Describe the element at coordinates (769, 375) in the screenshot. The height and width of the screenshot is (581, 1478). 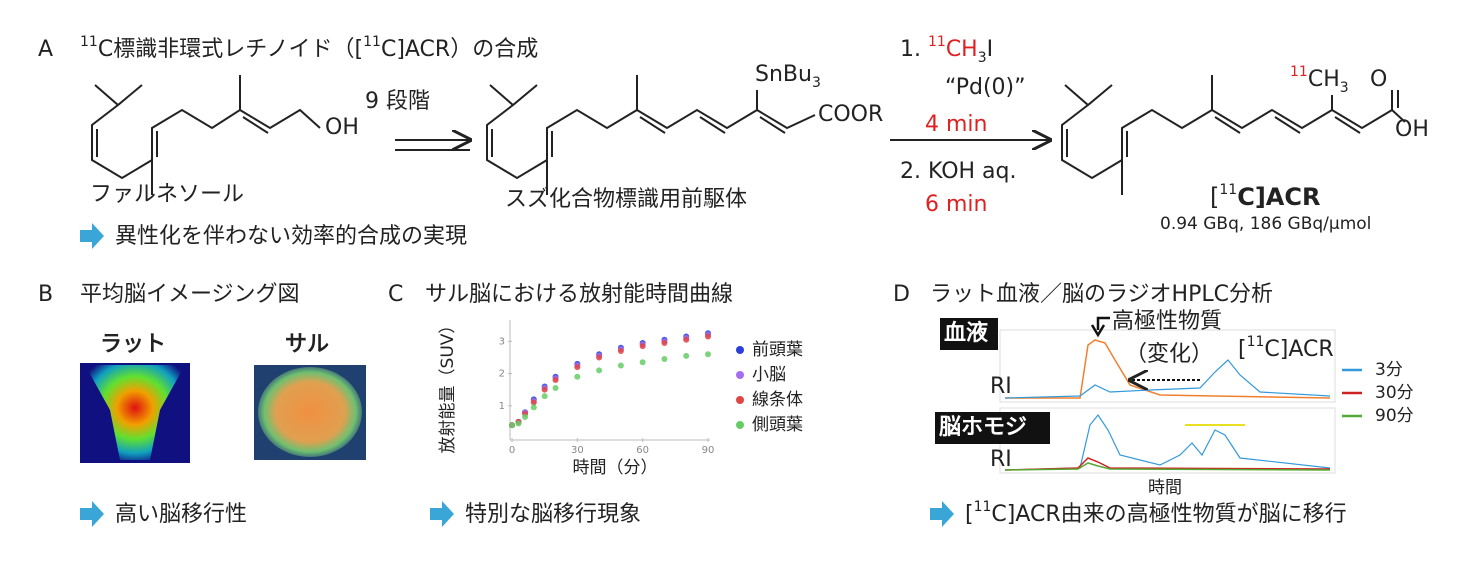
I see `legend-label: 小脳` at that location.